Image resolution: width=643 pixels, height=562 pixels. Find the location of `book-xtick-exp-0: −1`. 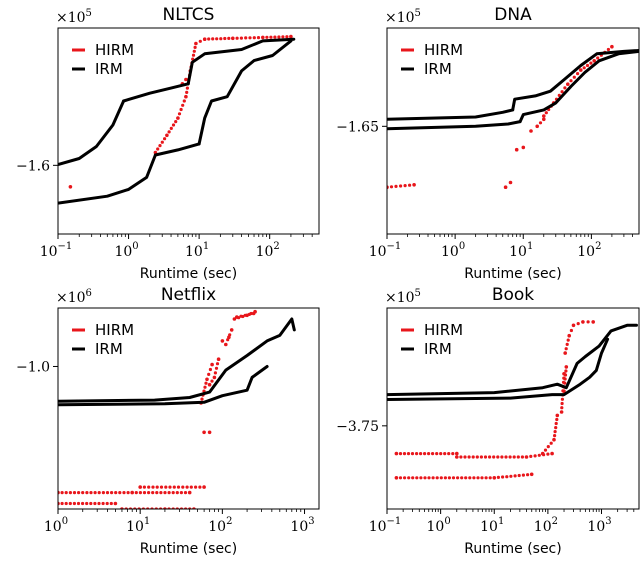

book-xtick-exp-0: −1 is located at coordinates (394, 521).